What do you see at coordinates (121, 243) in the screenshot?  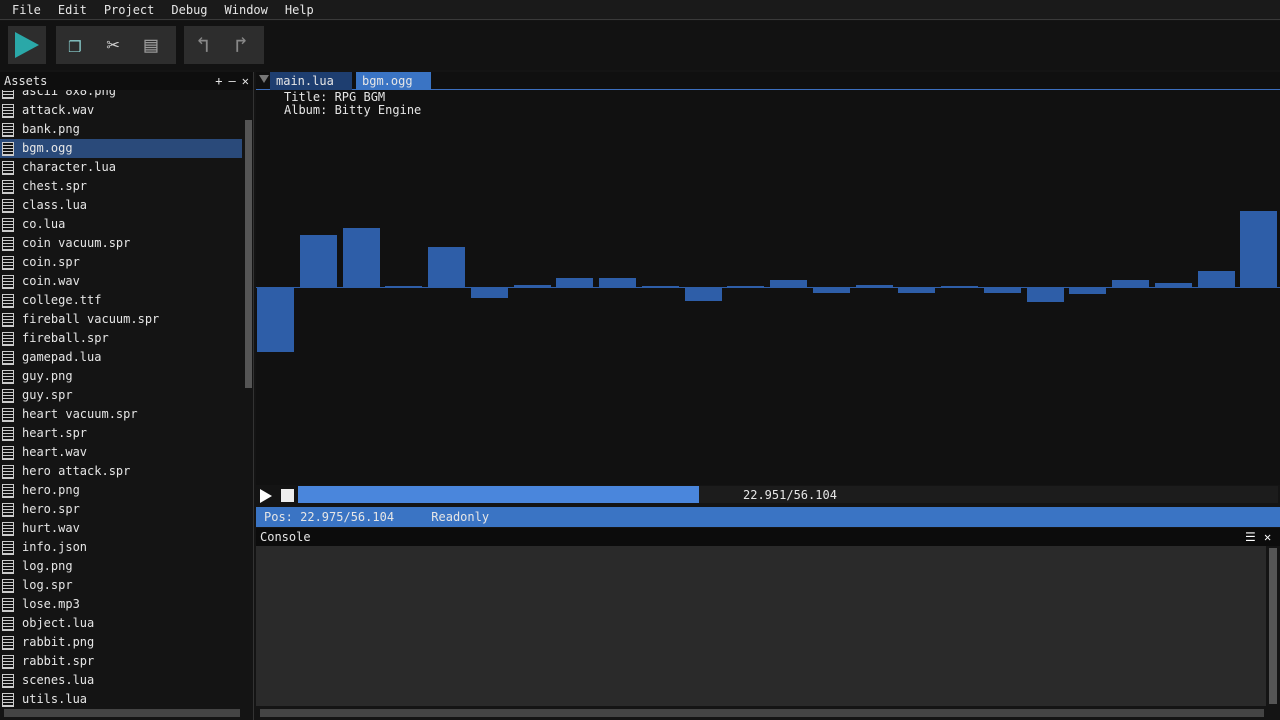 I see `asset-item: coin vacuum.spr` at bounding box center [121, 243].